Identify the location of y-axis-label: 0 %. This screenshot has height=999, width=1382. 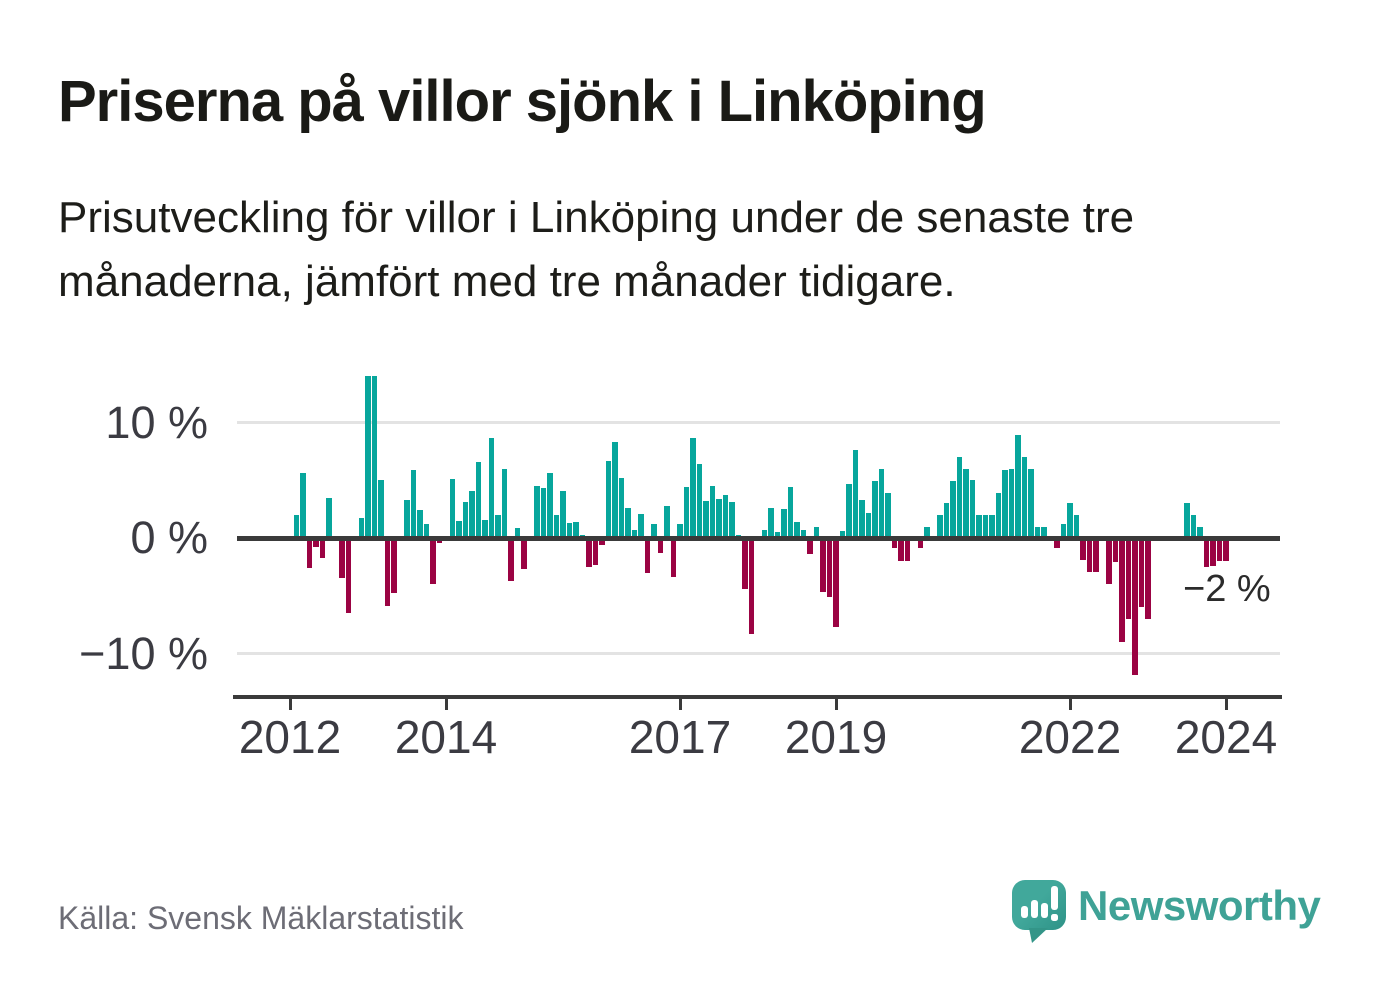
(169, 537).